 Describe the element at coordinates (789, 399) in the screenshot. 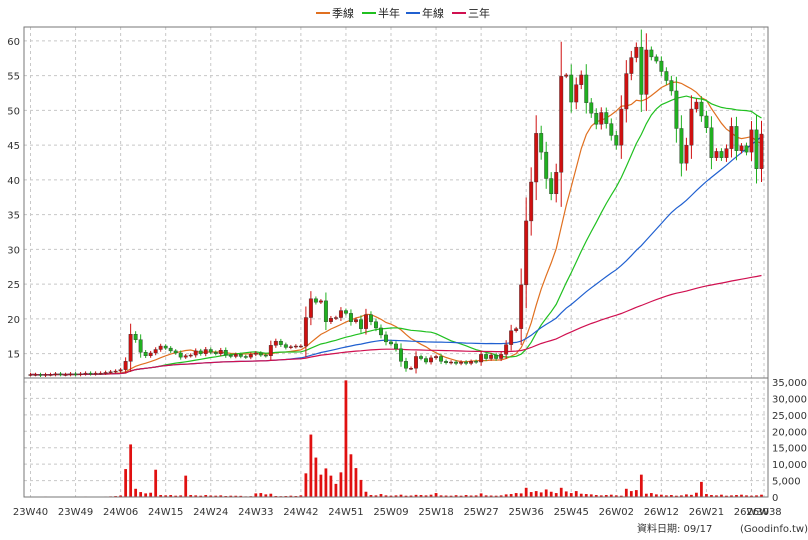

I see `volume-tick-label: 30,000` at that location.